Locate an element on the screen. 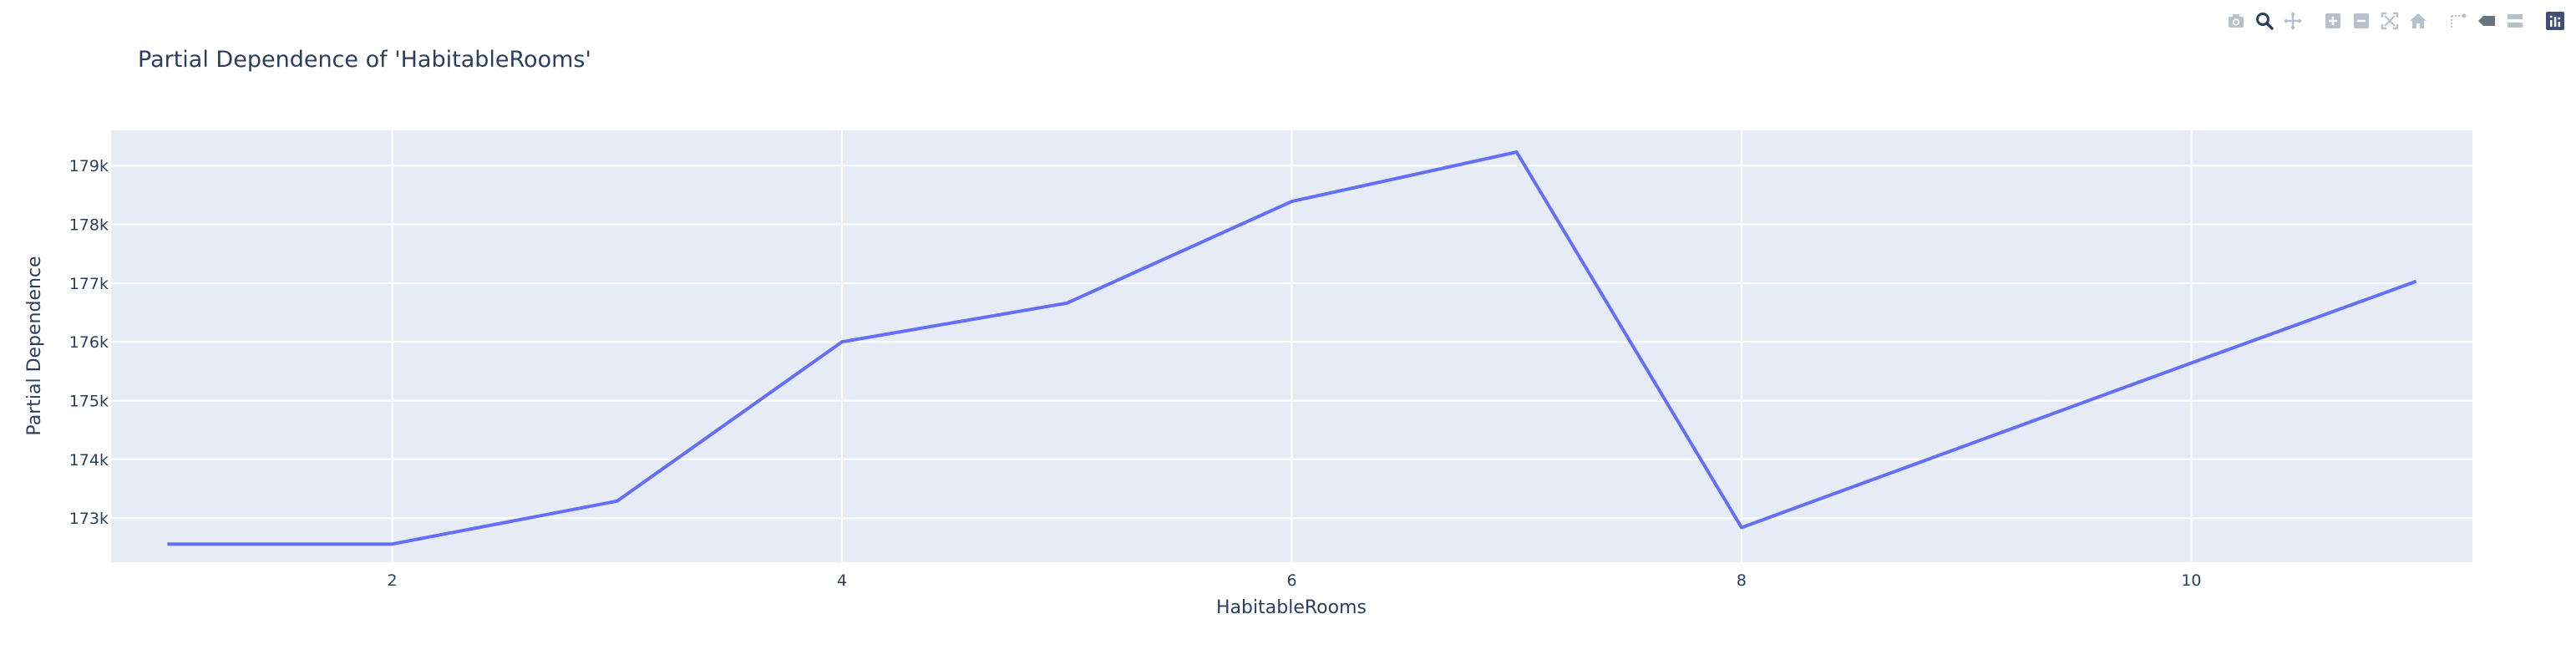  hover-closest-icon is located at coordinates (2486, 21).